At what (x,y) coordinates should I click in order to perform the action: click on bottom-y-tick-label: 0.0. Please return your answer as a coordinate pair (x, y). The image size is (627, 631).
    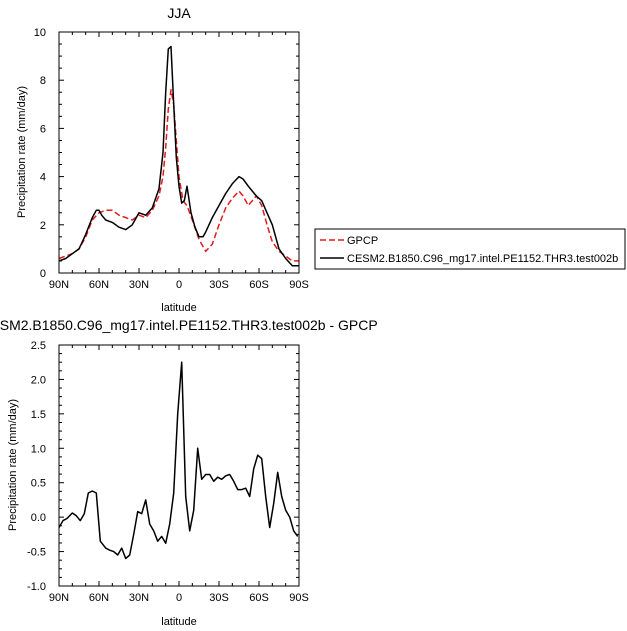
    Looking at the image, I should click on (38, 518).